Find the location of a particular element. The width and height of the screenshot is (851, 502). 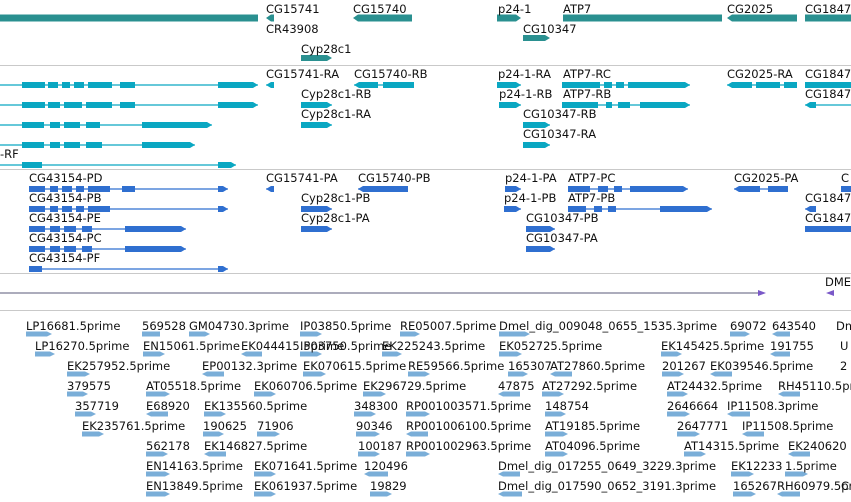

est-label: EK135560.5prime is located at coordinates (256, 406).